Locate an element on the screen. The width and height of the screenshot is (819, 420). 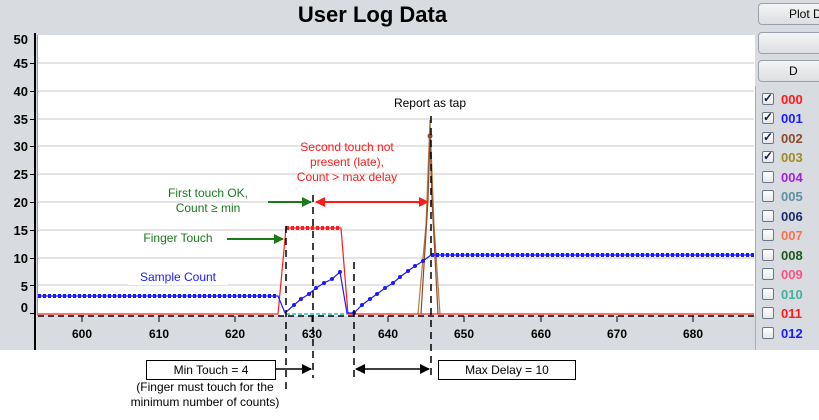
legend-item-004: 004 is located at coordinates (782, 177).